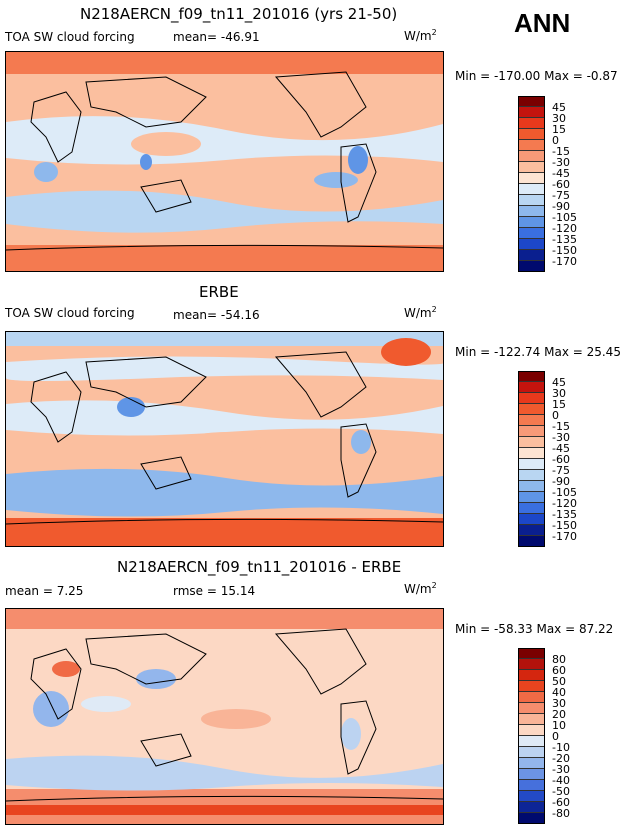 This screenshot has width=644, height=830. Describe the element at coordinates (538, 352) in the screenshot. I see `min-max-label: Min = -122.74 Max = 25.45` at that location.